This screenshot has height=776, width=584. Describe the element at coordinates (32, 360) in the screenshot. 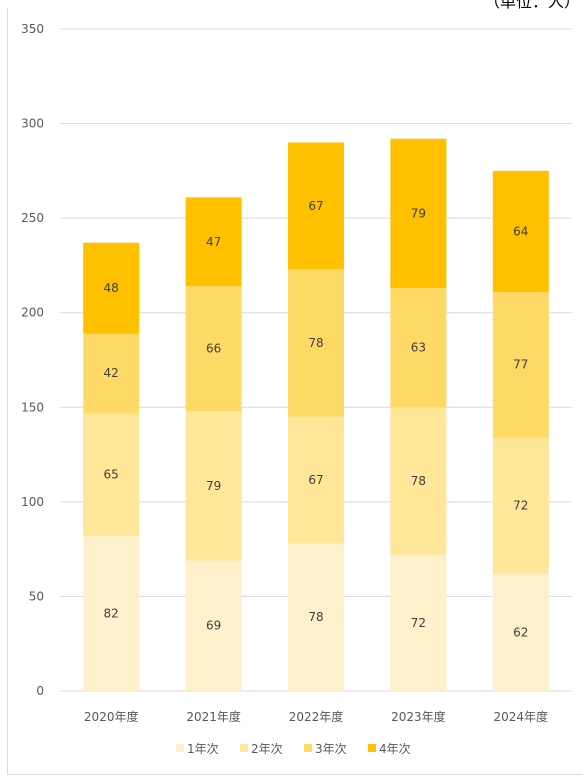

I see `y-axis-ticks: 0 50 100 150 200 250 300 350` at that location.